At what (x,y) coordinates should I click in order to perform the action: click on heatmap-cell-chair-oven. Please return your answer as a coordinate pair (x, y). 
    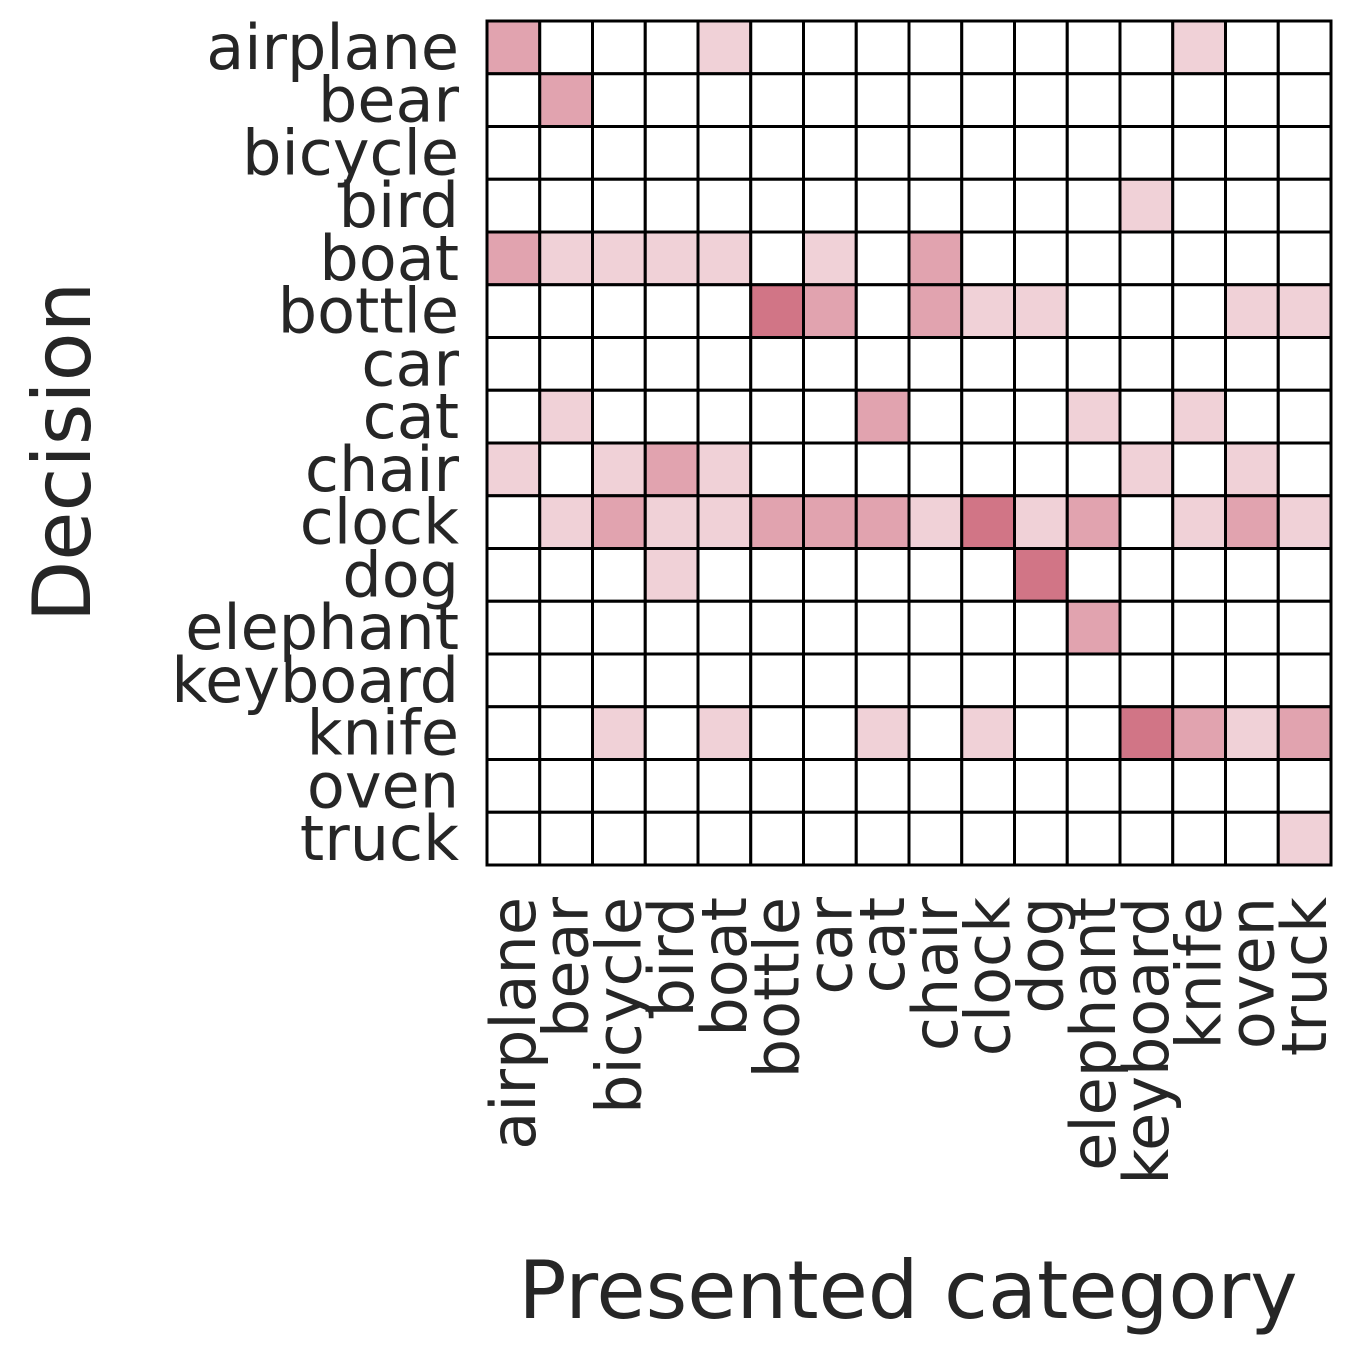
    Looking at the image, I should click on (1252, 469).